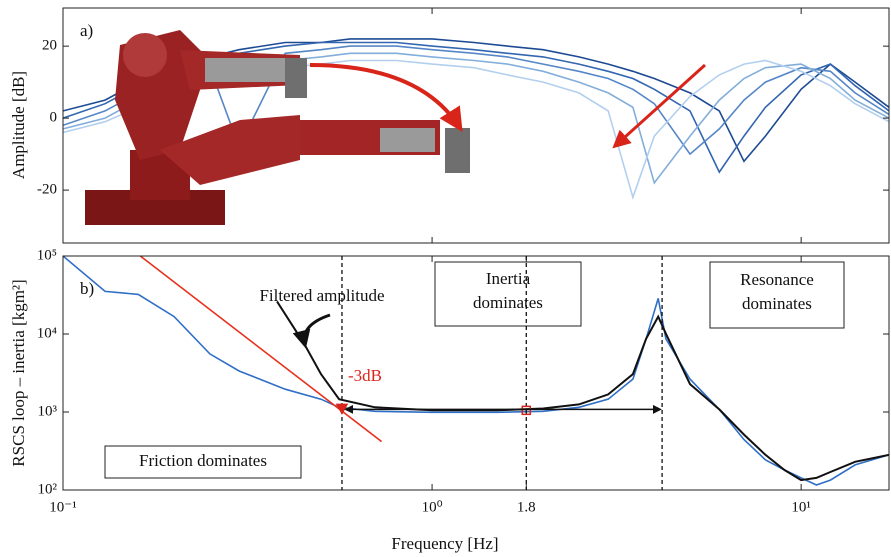 The image size is (891, 557). I want to click on panel-label: a), so click(86, 30).